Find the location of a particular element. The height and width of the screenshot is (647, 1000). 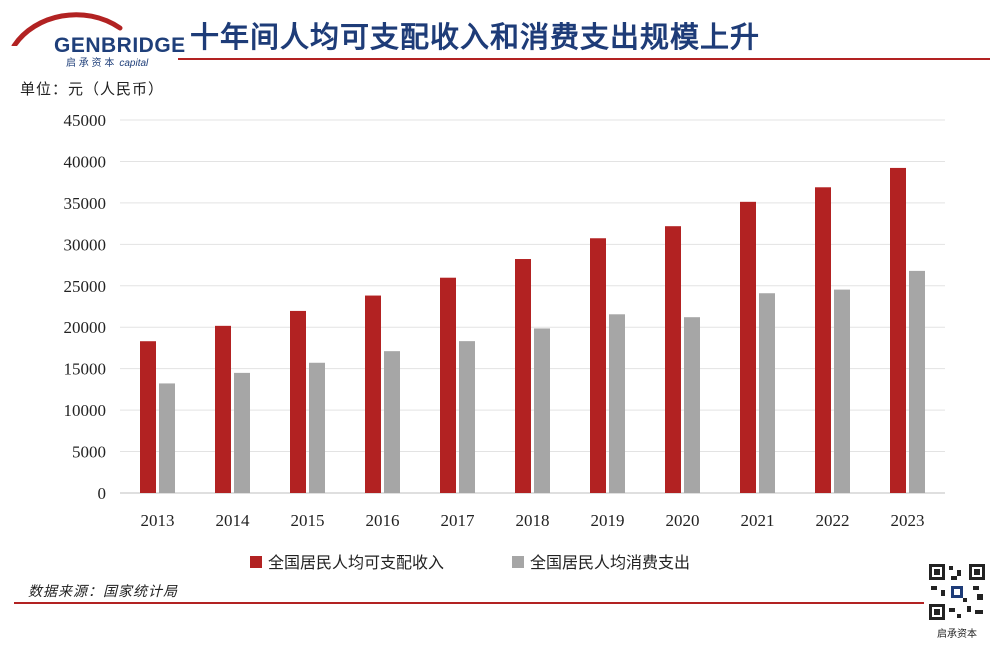

footer-divider is located at coordinates (469, 603).